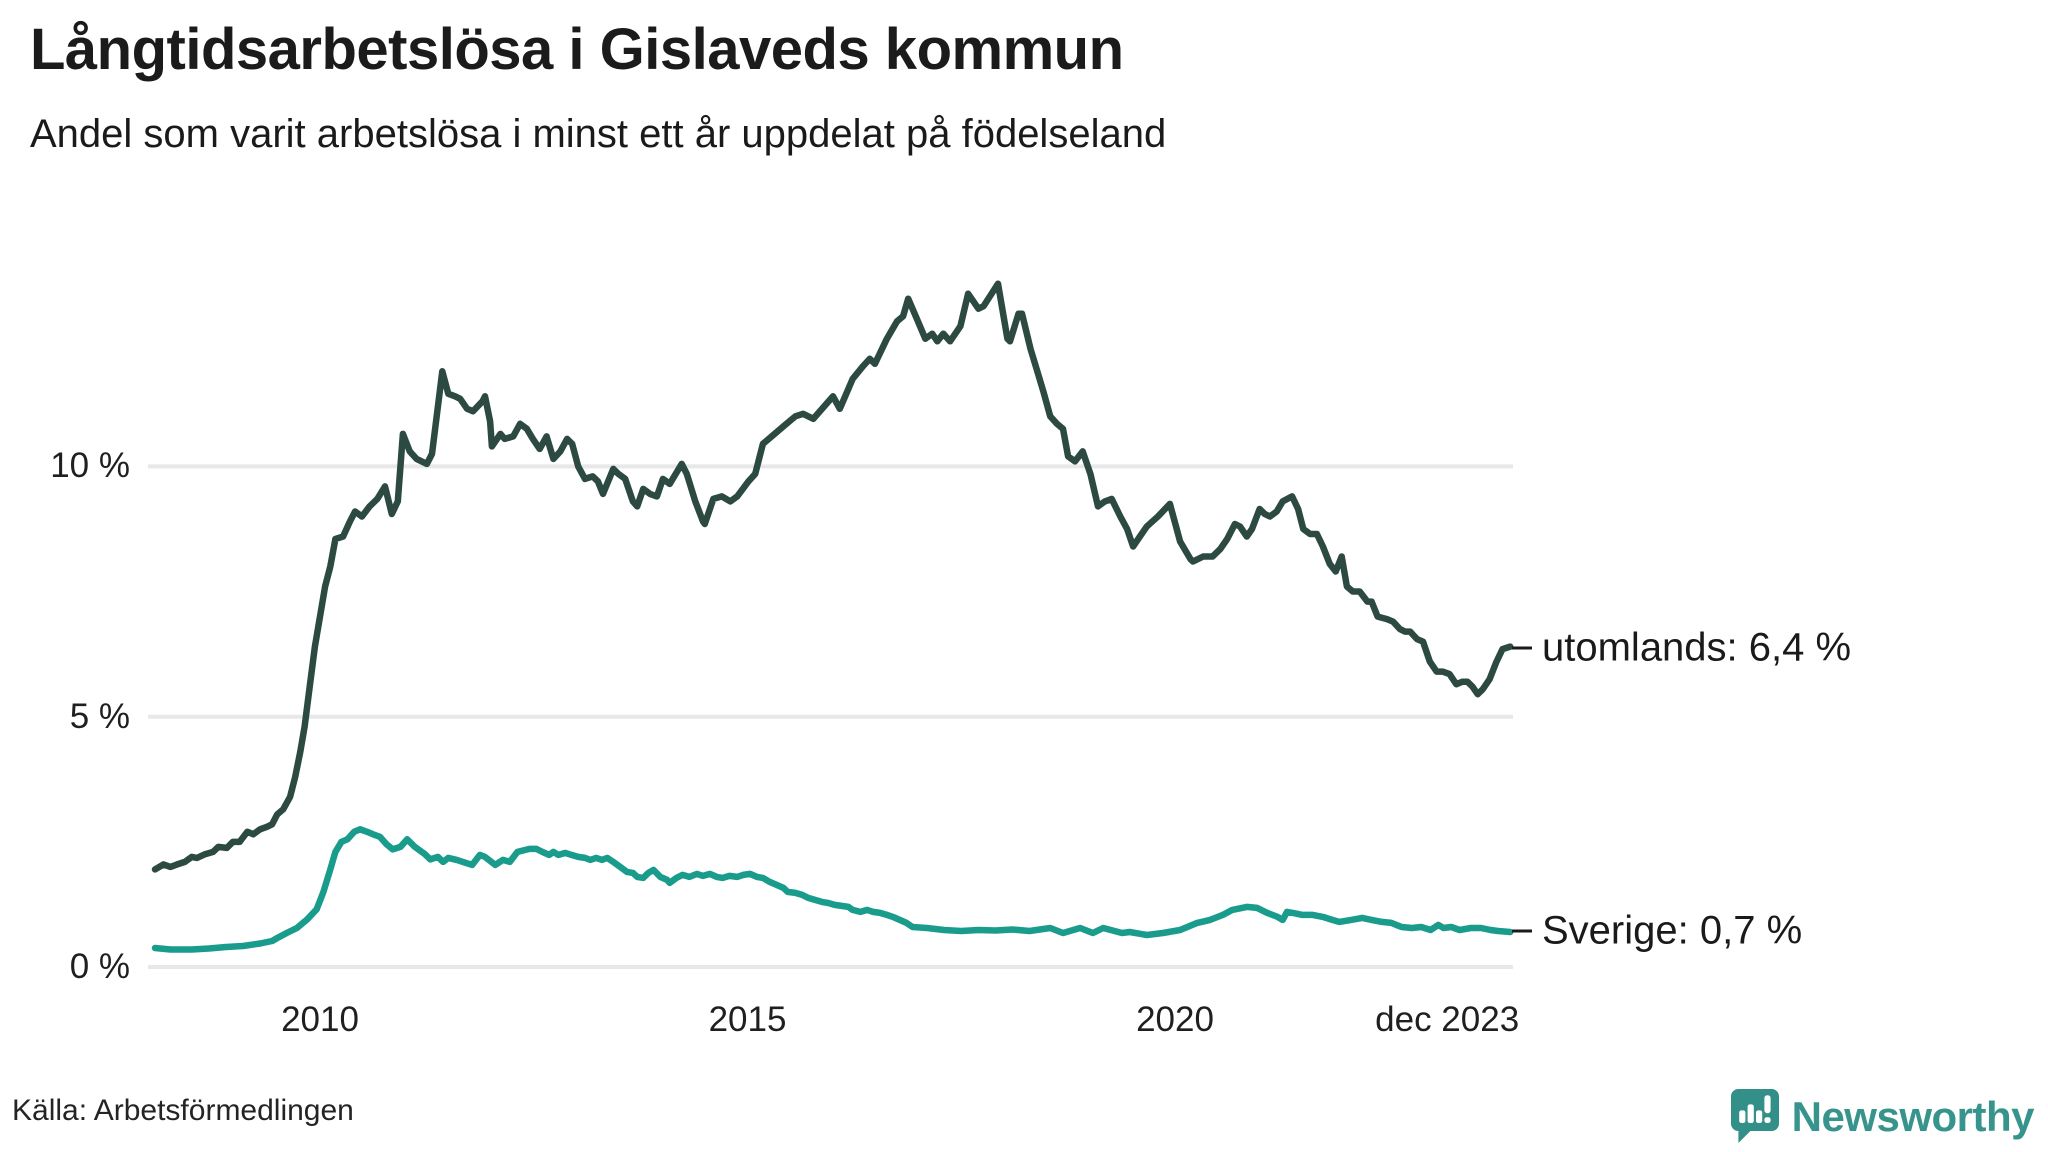 The height and width of the screenshot is (1152, 2048). I want to click on y-tick-10: 10 %, so click(90, 466).